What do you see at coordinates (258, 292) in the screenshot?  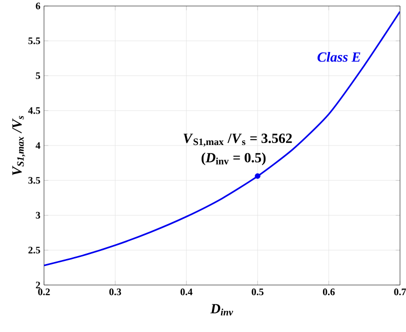 I see `x-tick-label: 0.5` at bounding box center [258, 292].